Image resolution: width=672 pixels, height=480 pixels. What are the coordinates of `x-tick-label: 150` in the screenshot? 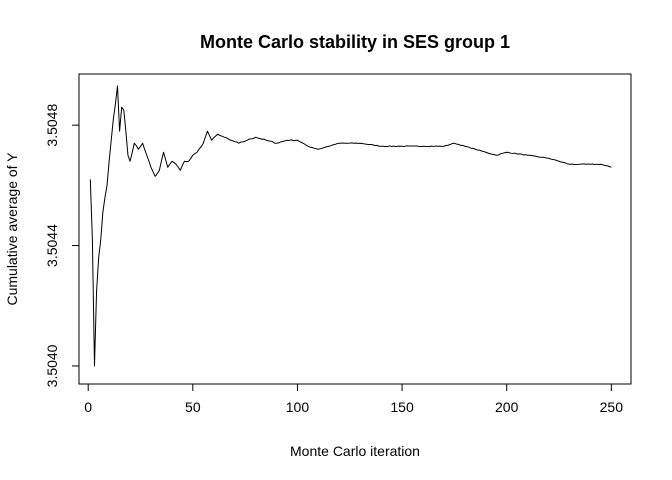 It's located at (402, 407).